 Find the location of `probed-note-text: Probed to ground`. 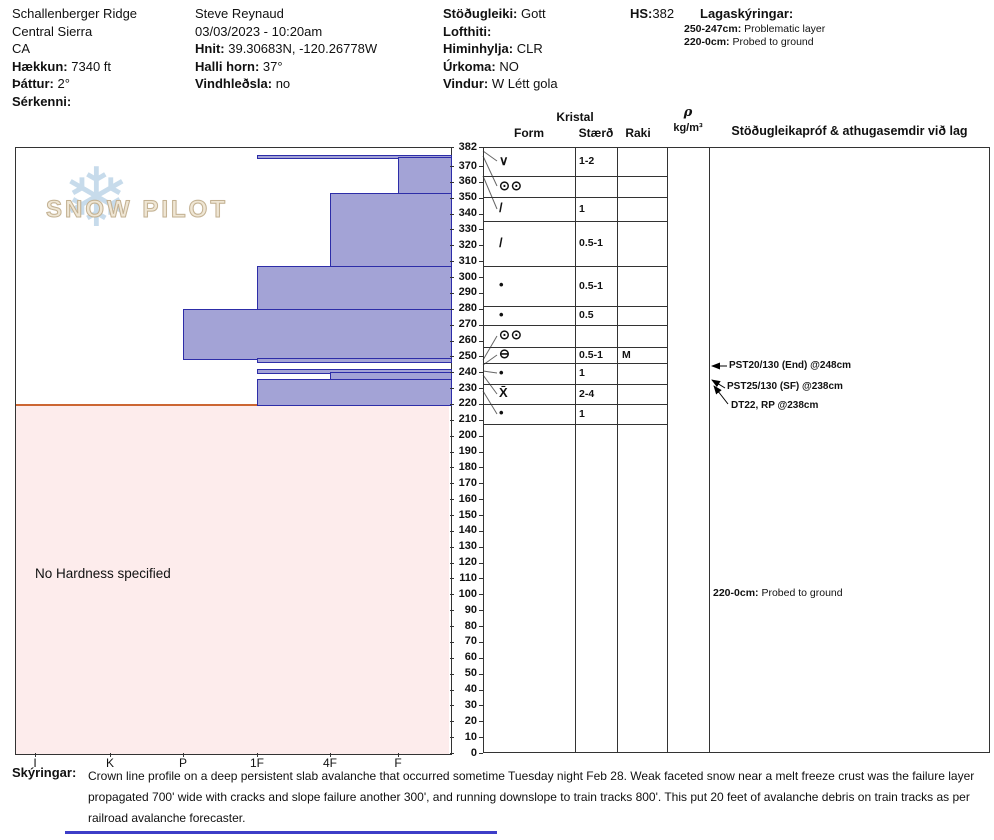

probed-note-text: Probed to ground is located at coordinates (802, 593).